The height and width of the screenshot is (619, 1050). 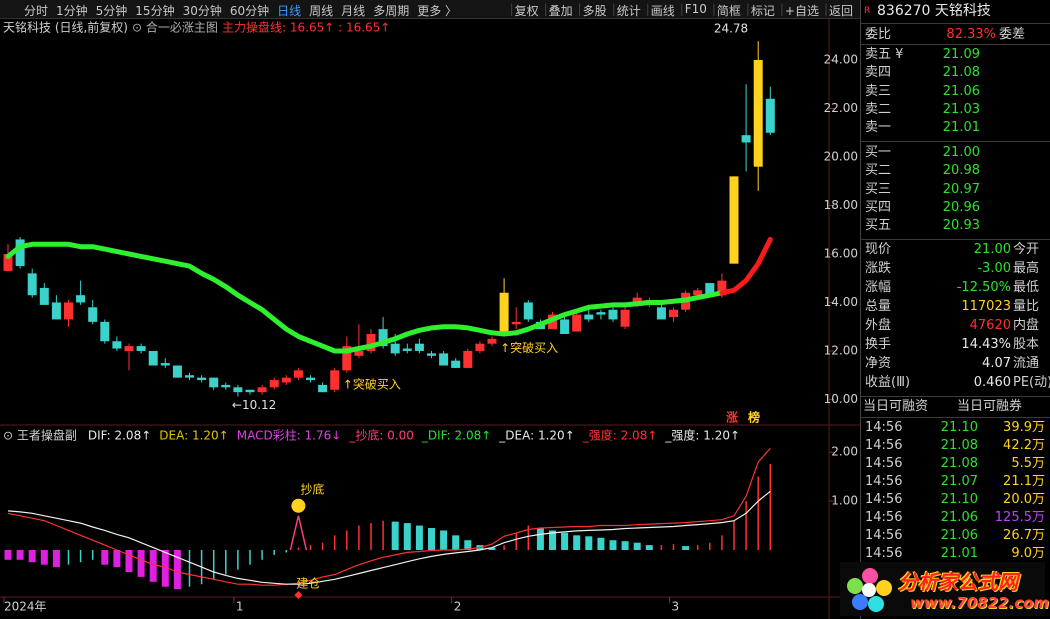 What do you see at coordinates (560, 11) in the screenshot?
I see `tool-button: 叠加` at bounding box center [560, 11].